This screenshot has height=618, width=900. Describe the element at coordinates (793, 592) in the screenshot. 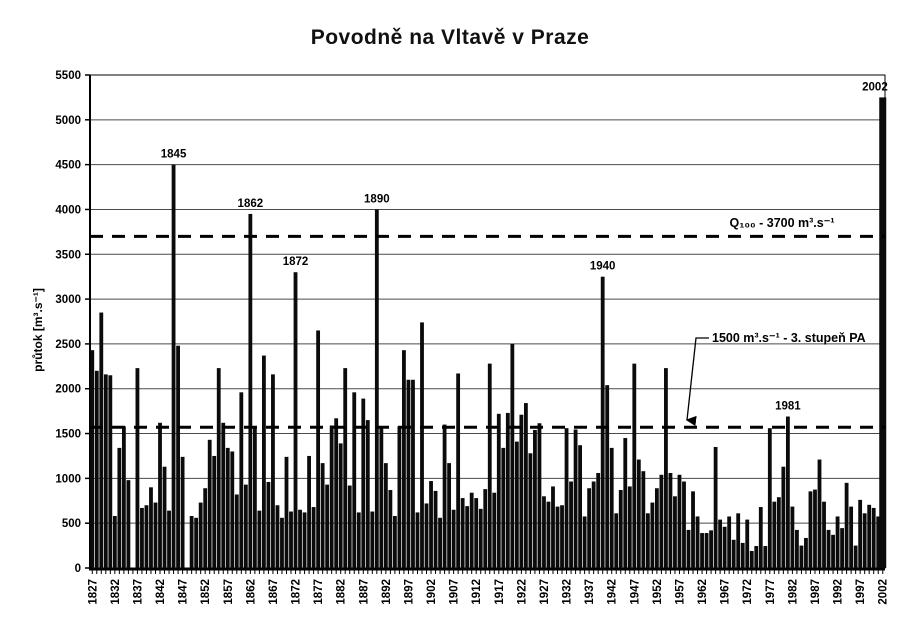

I see `x-tick-label: 1982` at that location.